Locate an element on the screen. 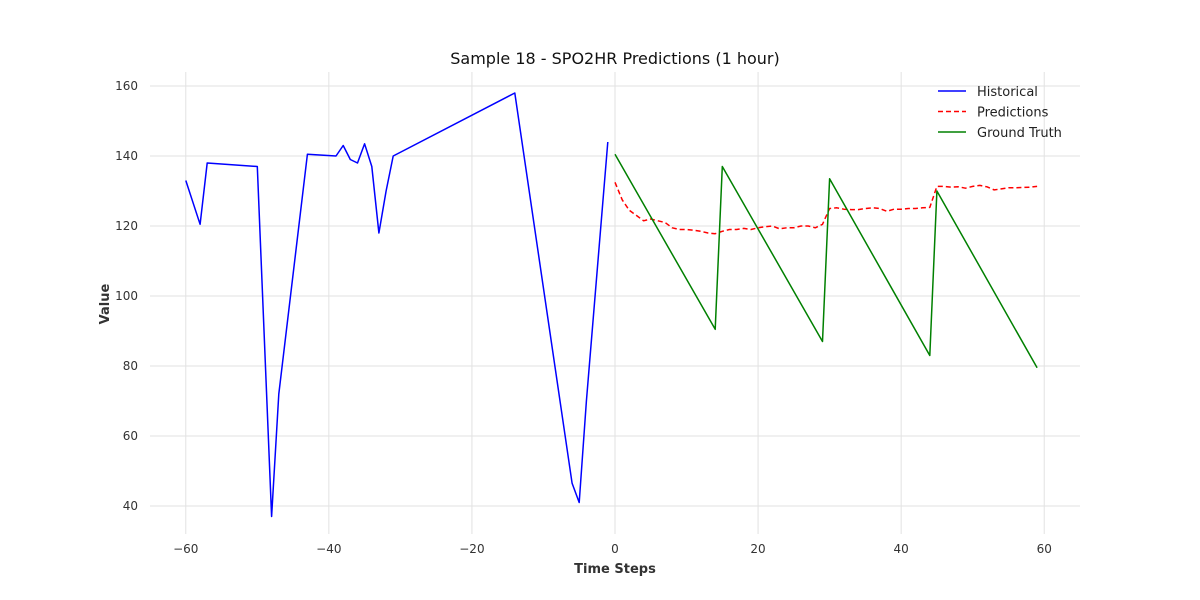 Image resolution: width=1200 pixels, height=600 pixels. legend: Historical Predictions Ground Truth is located at coordinates (1000, 113).